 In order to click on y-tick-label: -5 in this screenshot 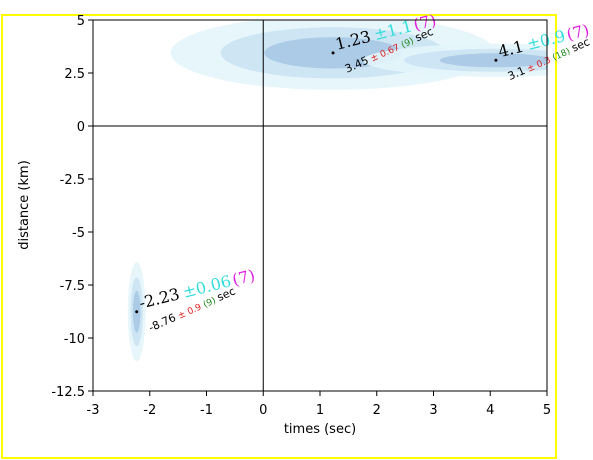, I will do `click(78, 233)`.